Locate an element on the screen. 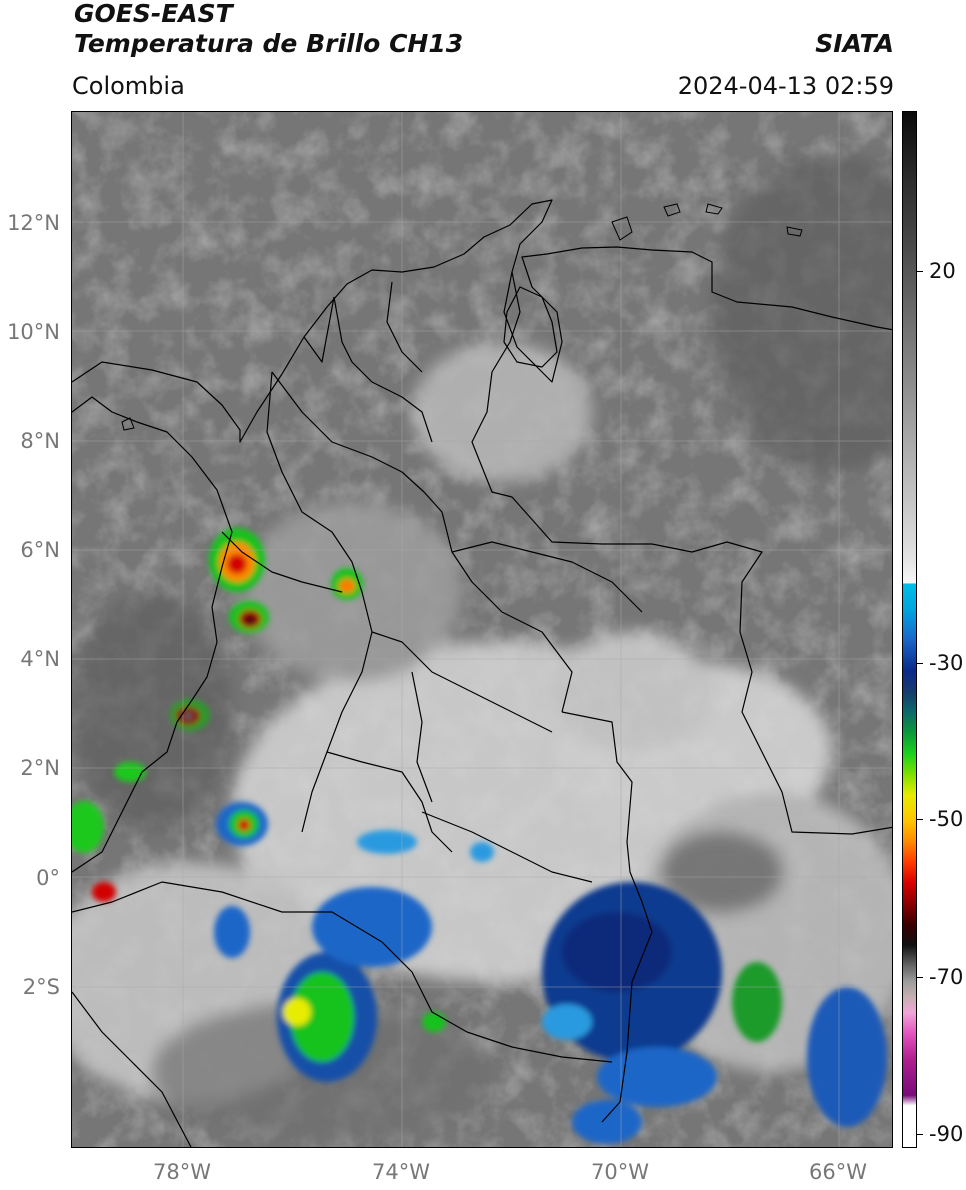 Image resolution: width=966 pixels, height=1190 pixels. ecuador-peru-border is located at coordinates (342, 972).